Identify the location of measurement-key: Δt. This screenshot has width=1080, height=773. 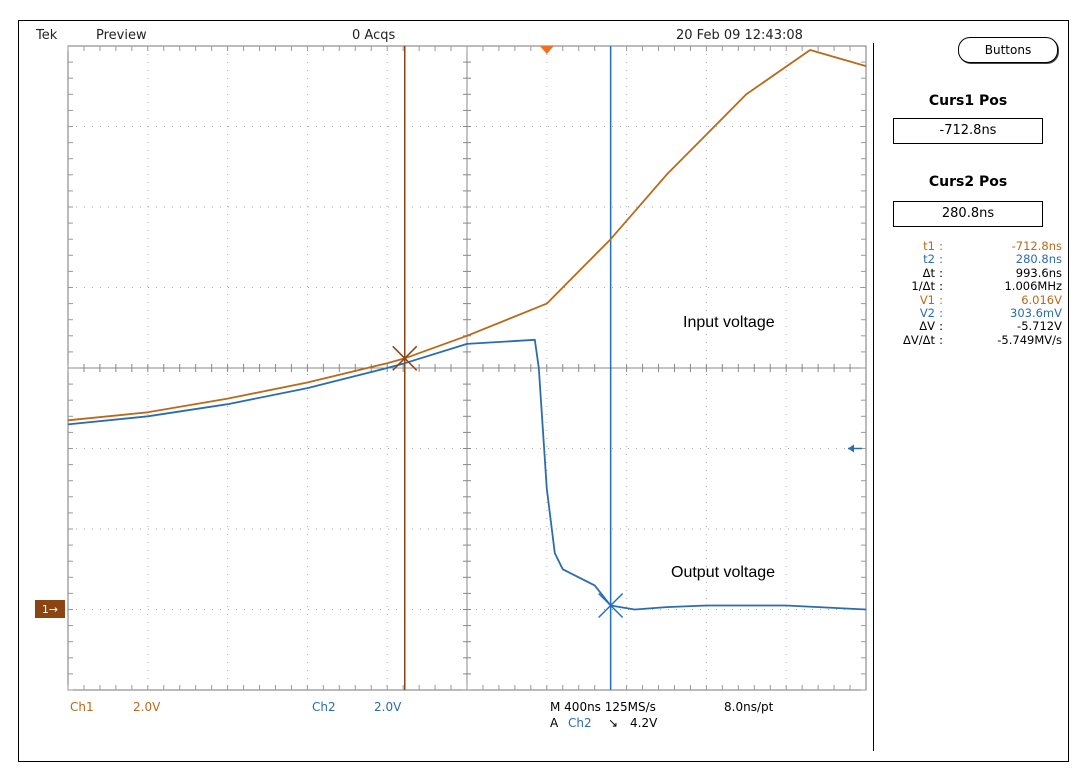
(928, 272).